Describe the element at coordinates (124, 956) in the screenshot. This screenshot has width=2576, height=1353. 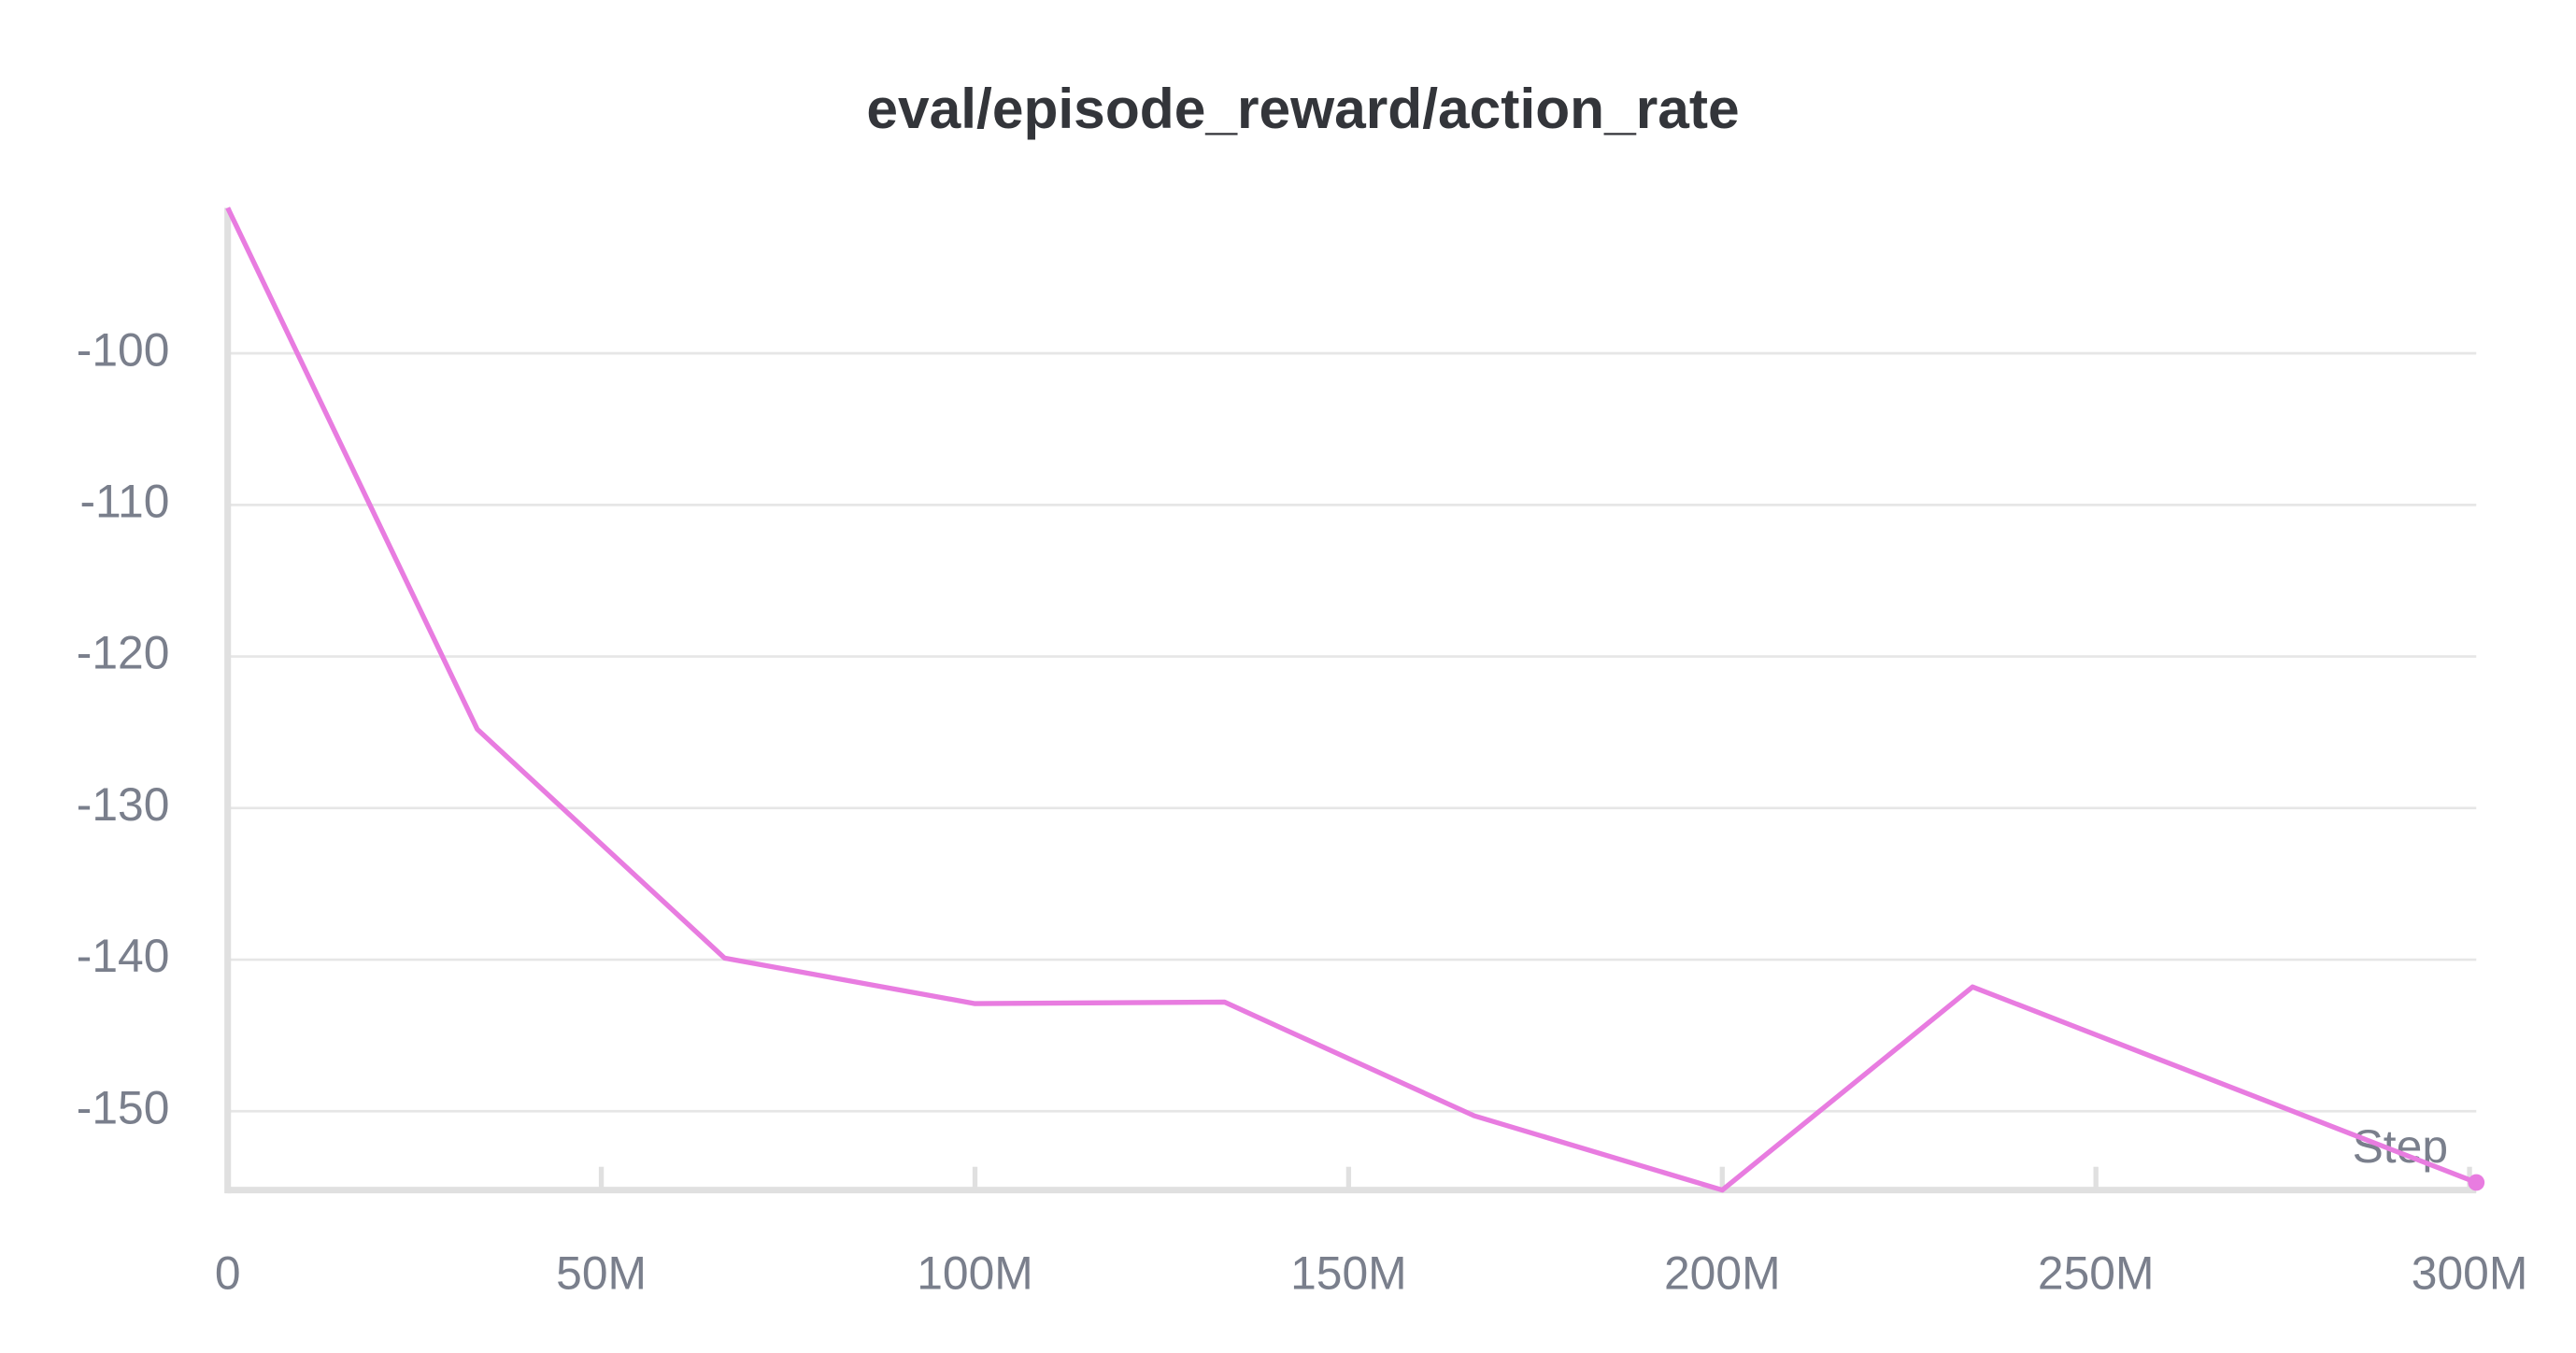
I see `y-tick-label: -140` at that location.